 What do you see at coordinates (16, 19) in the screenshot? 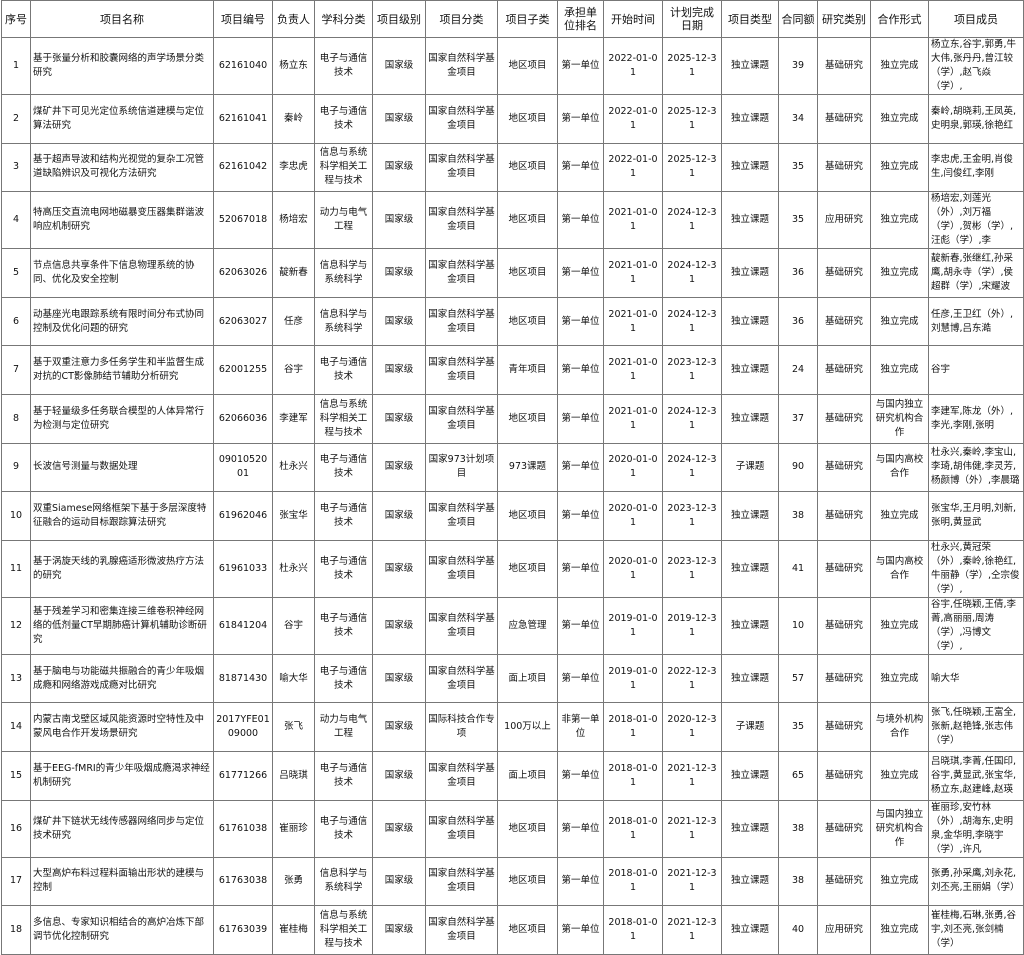
I see `header-cell: 序号` at bounding box center [16, 19].